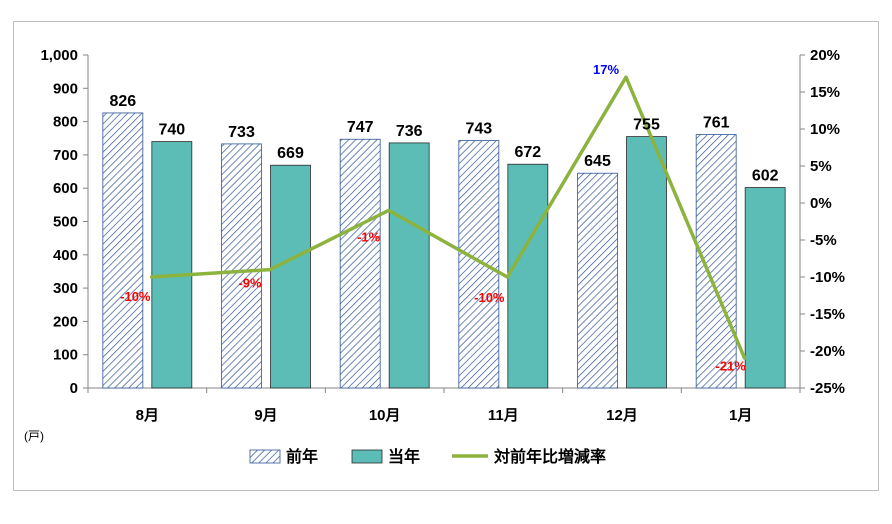  What do you see at coordinates (65, 255) in the screenshot?
I see `left-axis-tick-label: 400` at bounding box center [65, 255].